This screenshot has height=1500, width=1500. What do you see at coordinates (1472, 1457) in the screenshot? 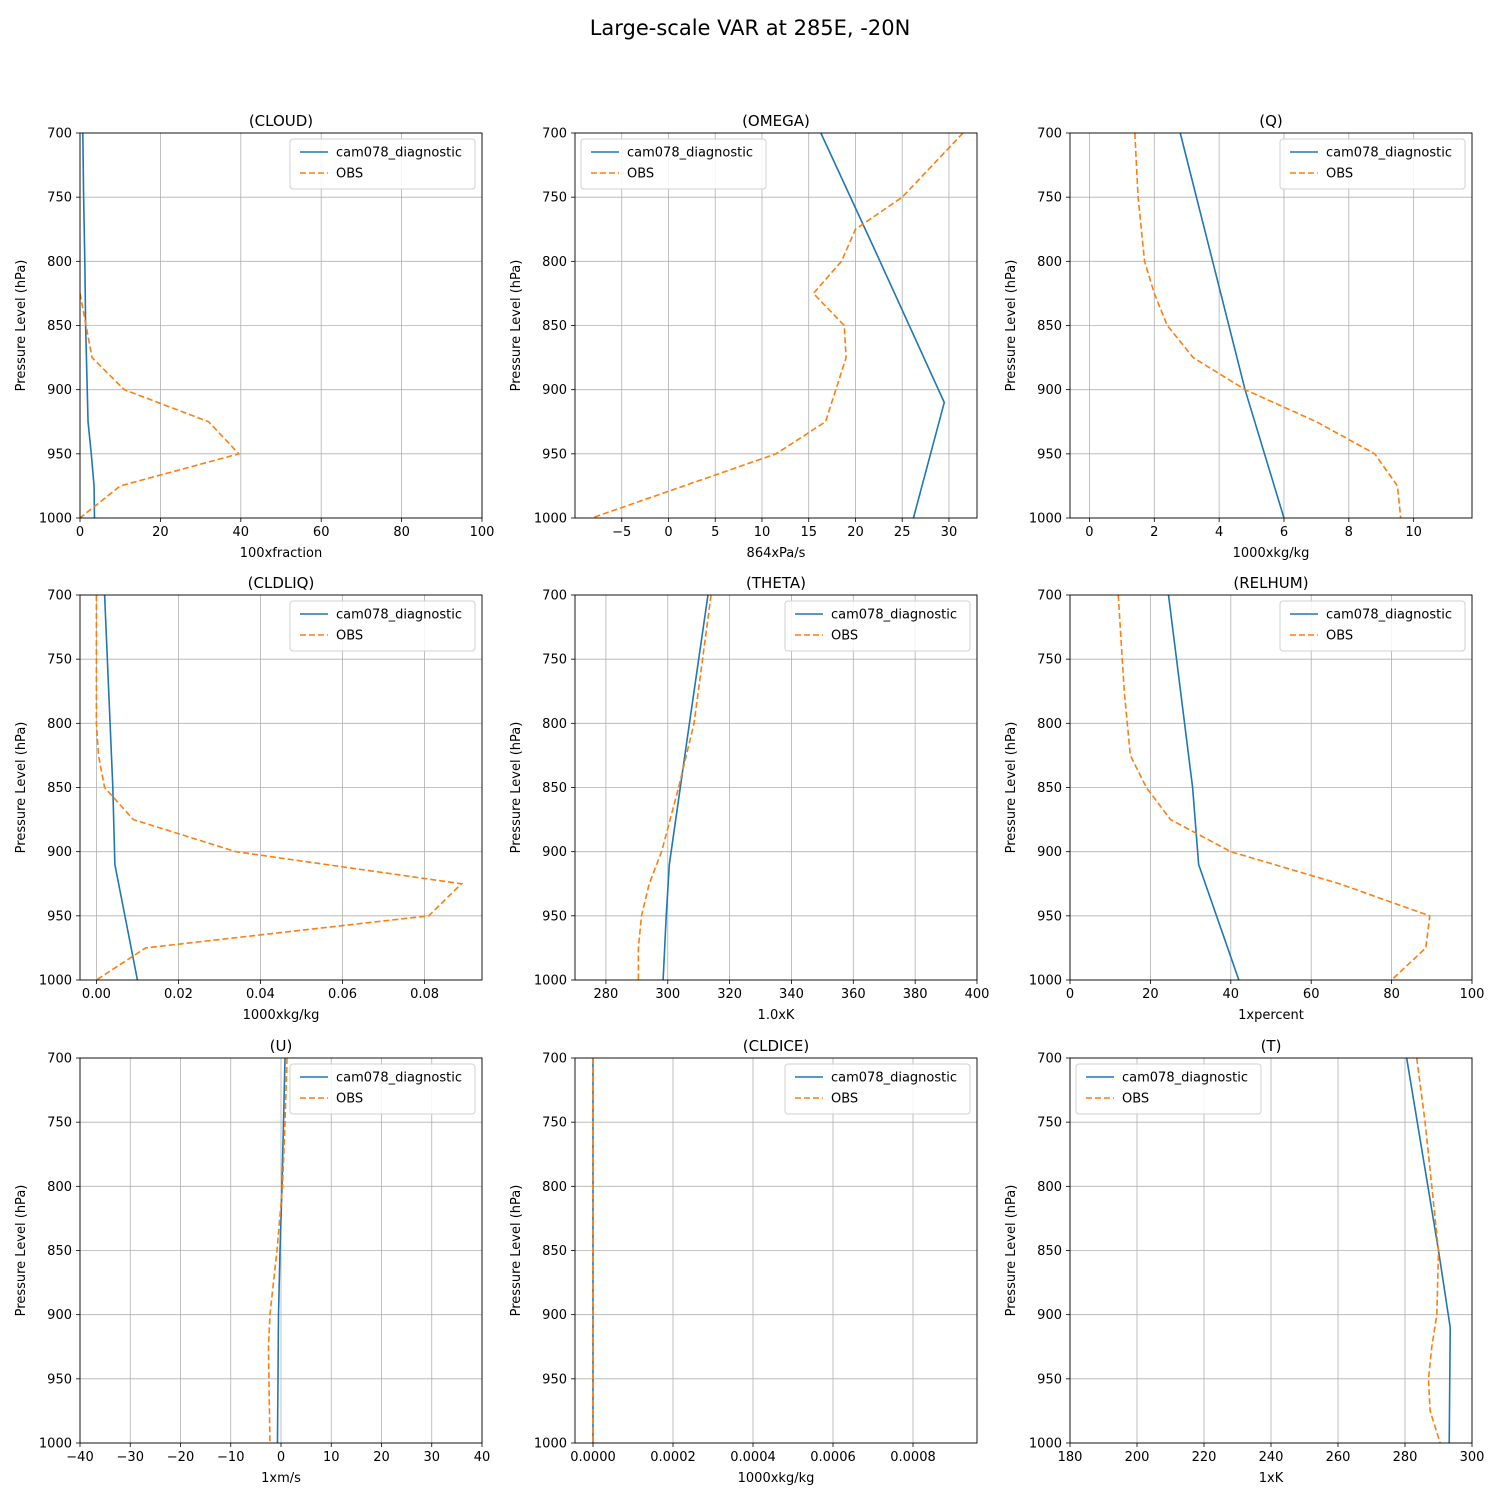
I see `x-tick-label: 300` at bounding box center [1472, 1457].